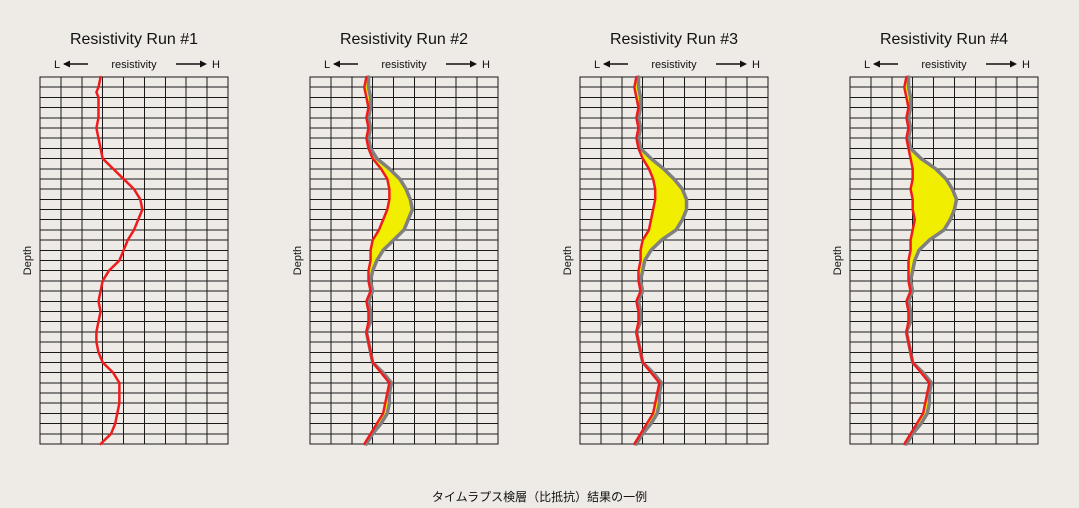  What do you see at coordinates (944, 39) in the screenshot?
I see `panel-title: Resistivity Run #4` at bounding box center [944, 39].